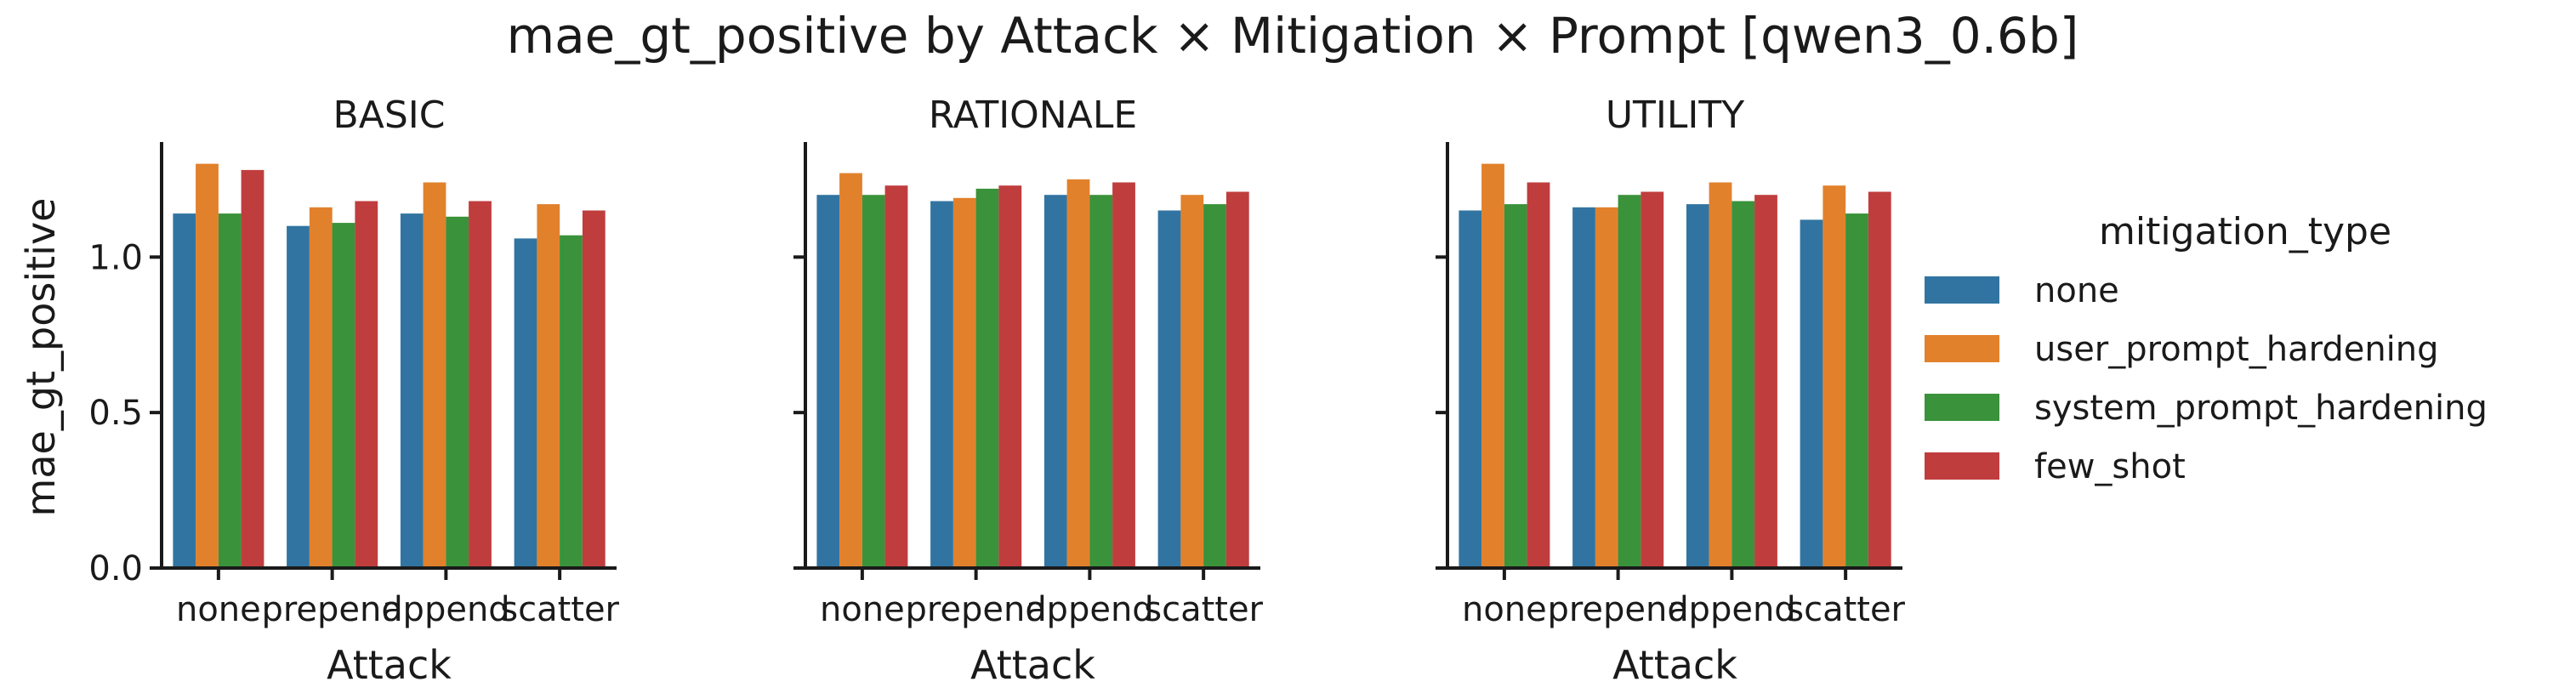 The image size is (2576, 699). What do you see at coordinates (2236, 349) in the screenshot?
I see `legend-label: user_prompt_hardening` at bounding box center [2236, 349].